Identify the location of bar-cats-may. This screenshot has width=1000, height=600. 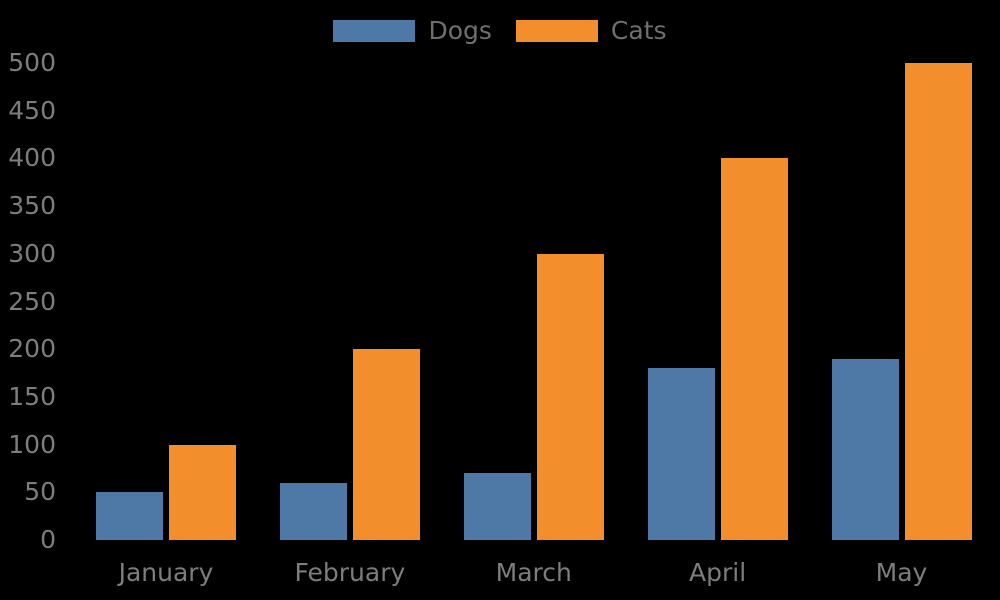
(938, 301).